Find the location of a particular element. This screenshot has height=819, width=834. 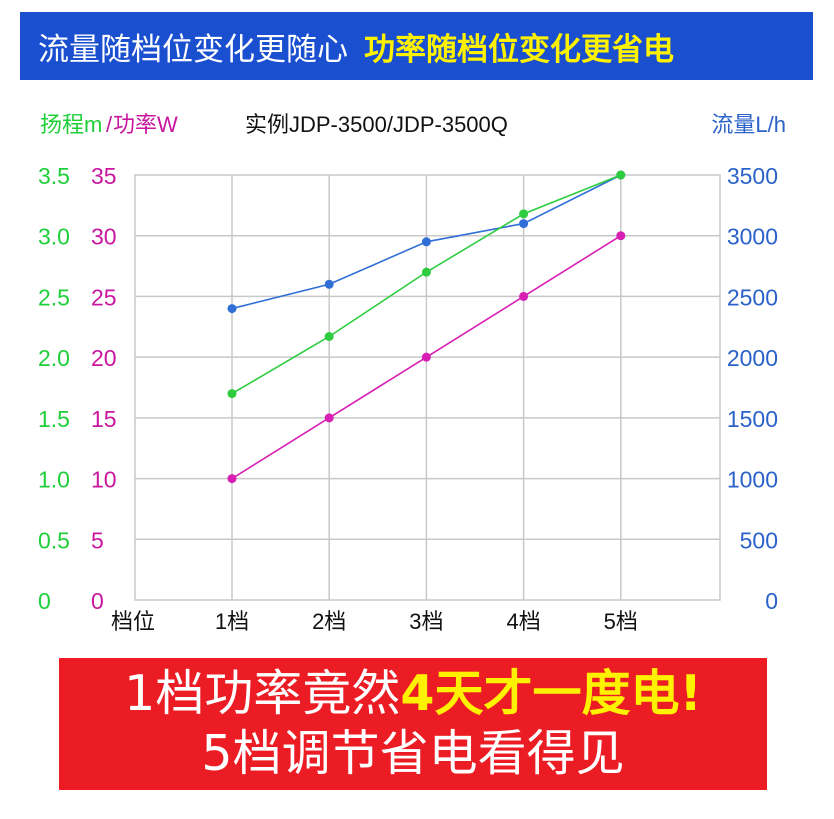

y-tick-flow: 1000 is located at coordinates (752, 480).